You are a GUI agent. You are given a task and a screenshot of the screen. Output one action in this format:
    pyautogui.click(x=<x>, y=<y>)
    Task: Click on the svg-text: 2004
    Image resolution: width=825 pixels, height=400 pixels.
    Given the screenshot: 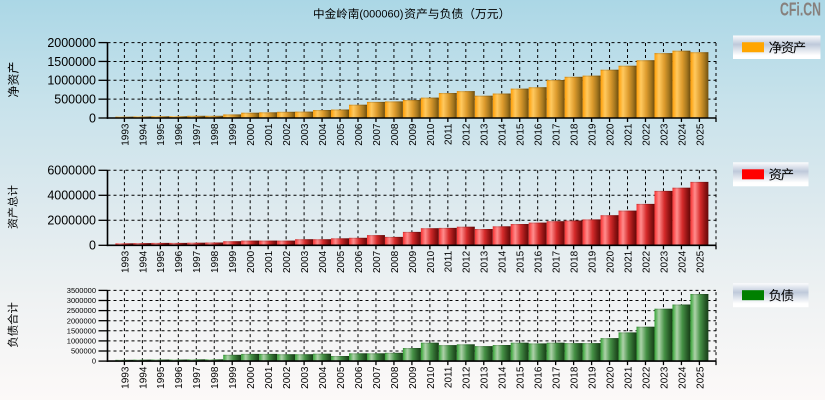 What is the action you would take?
    pyautogui.click(x=323, y=134)
    